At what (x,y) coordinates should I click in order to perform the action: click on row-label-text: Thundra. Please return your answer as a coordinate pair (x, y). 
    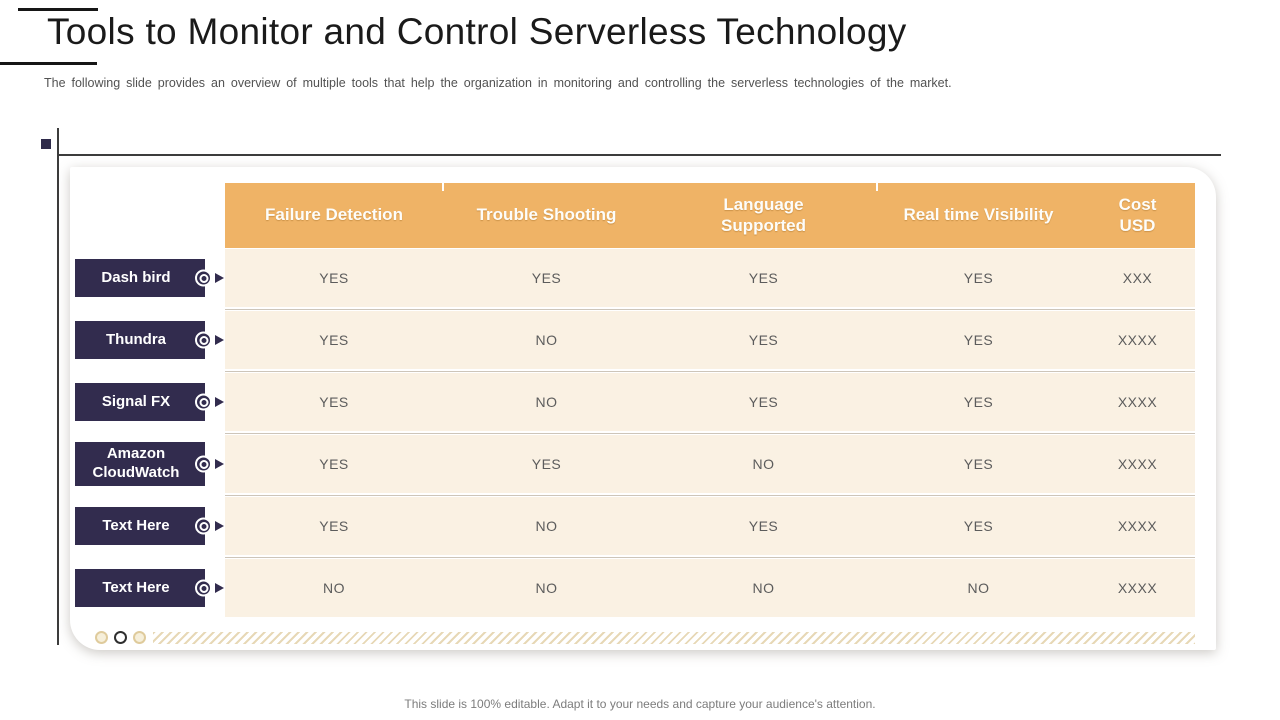
    Looking at the image, I should click on (136, 339).